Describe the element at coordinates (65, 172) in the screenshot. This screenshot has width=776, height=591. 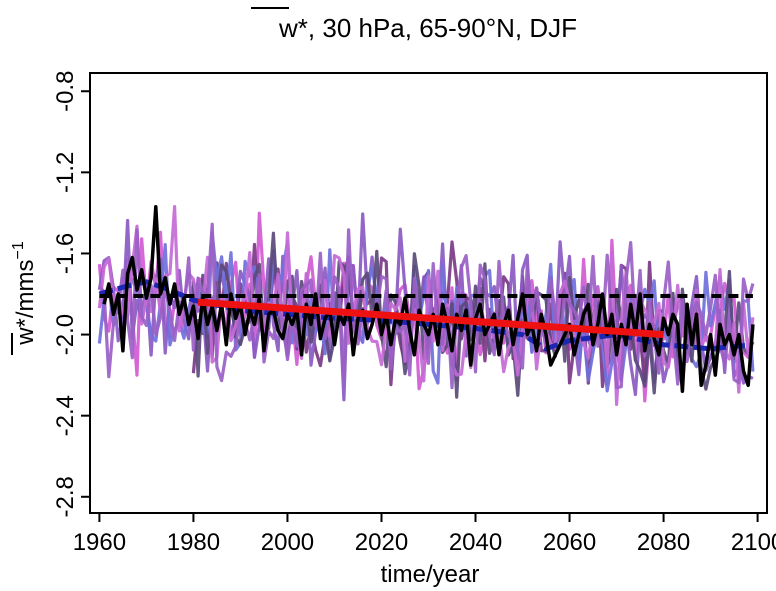
I see `y-tick-label: -1.2` at that location.